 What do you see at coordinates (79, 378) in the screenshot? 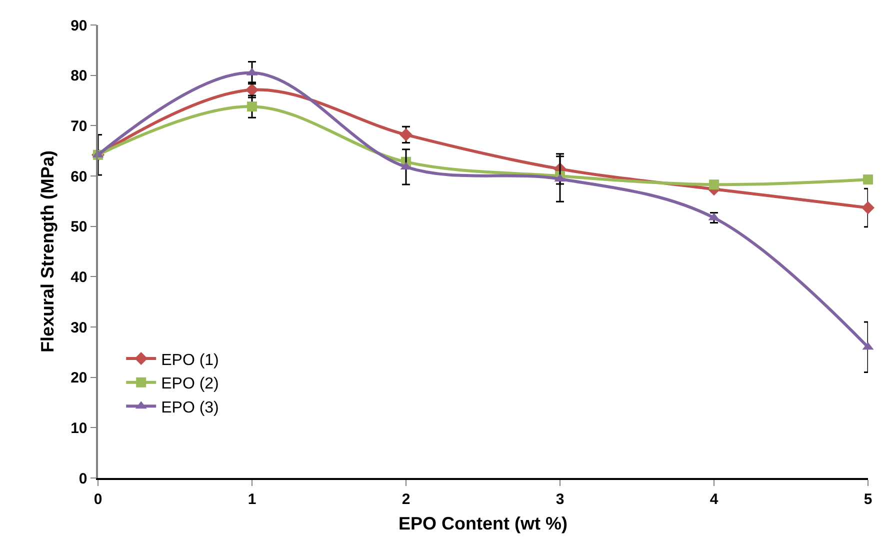
I see `y-tick-label: 20` at bounding box center [79, 378].